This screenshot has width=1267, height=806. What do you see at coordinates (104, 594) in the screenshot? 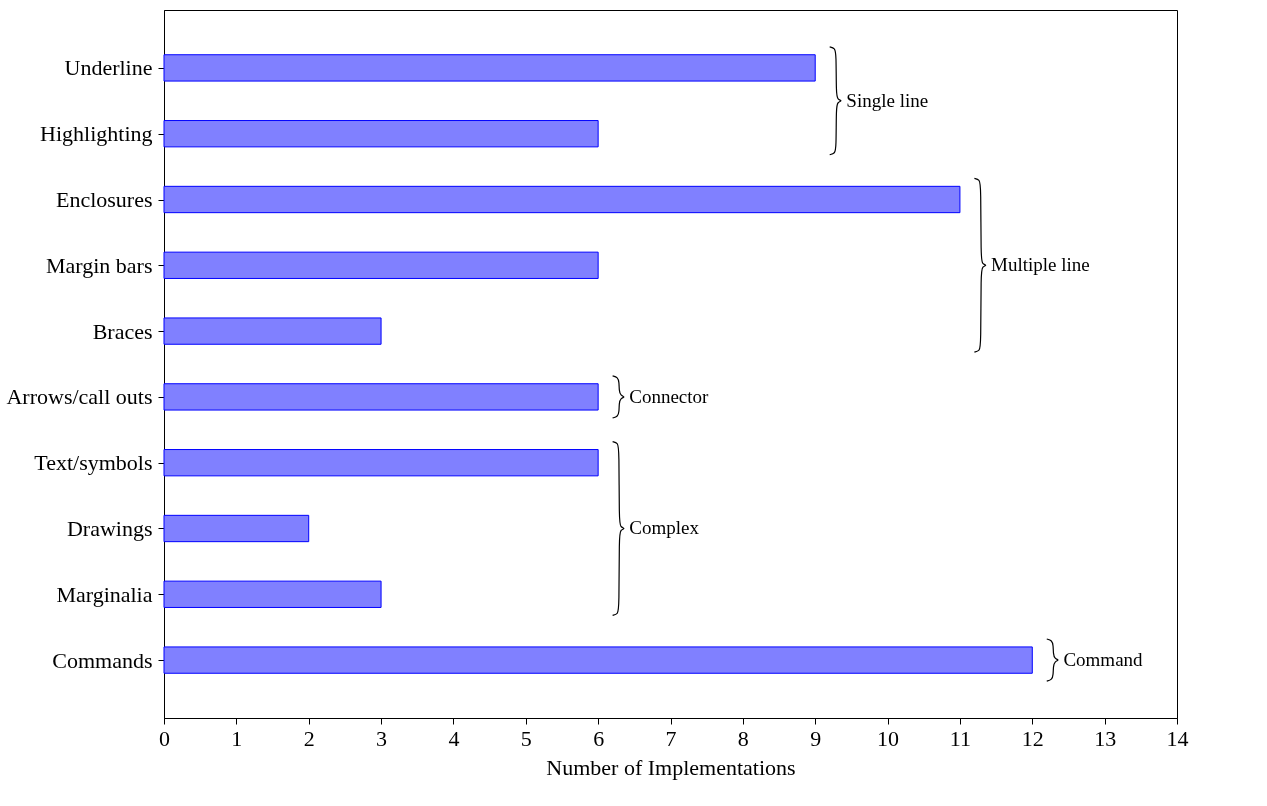
I see `y-tick-label: Marginalia` at bounding box center [104, 594].